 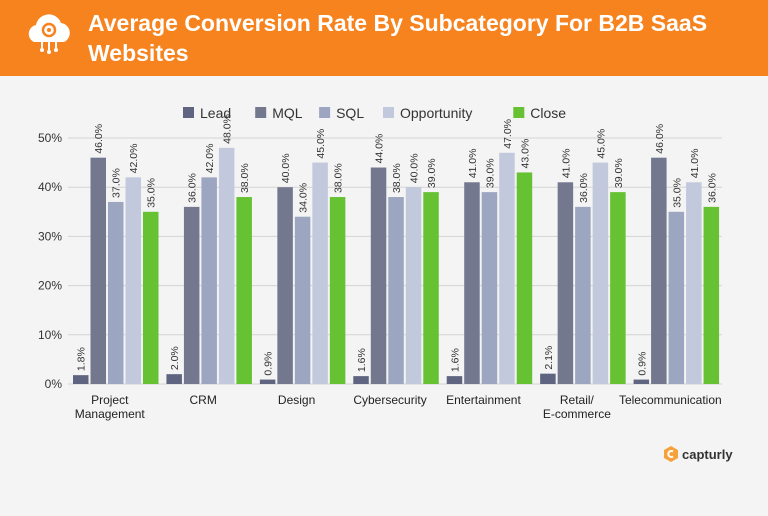 I want to click on capturly-logo-icon, so click(x=671, y=454).